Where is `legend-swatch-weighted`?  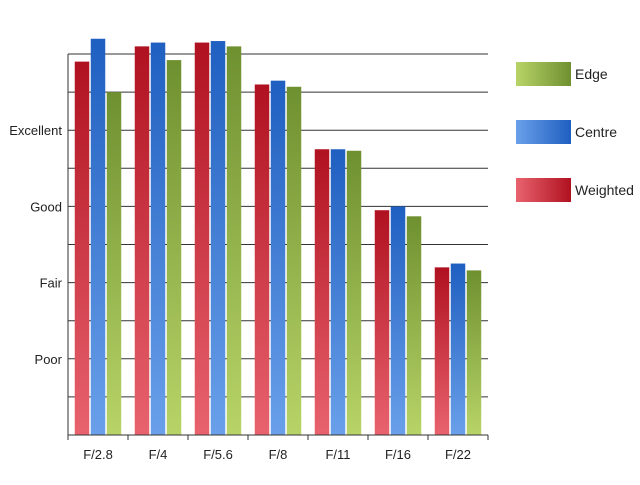
legend-swatch-weighted is located at coordinates (543, 190).